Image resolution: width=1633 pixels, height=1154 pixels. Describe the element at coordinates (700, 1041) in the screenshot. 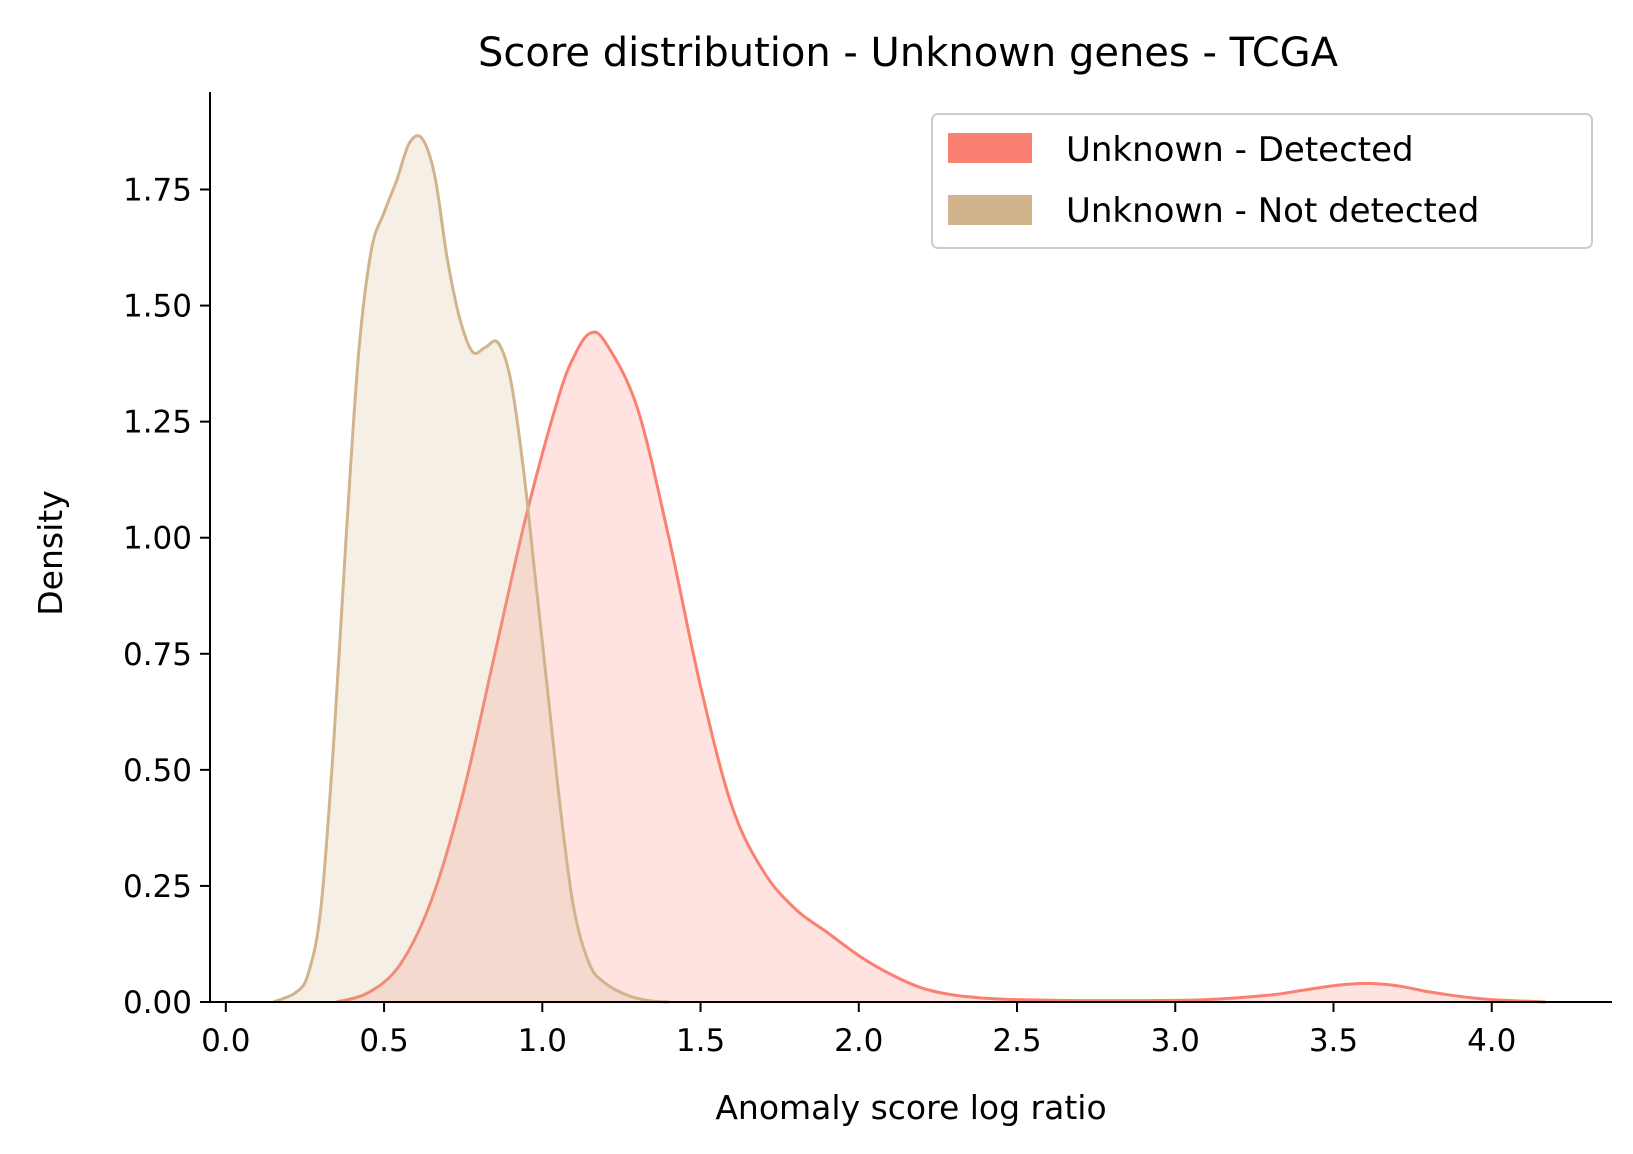

I see `x-tick-label: 1.5` at that location.